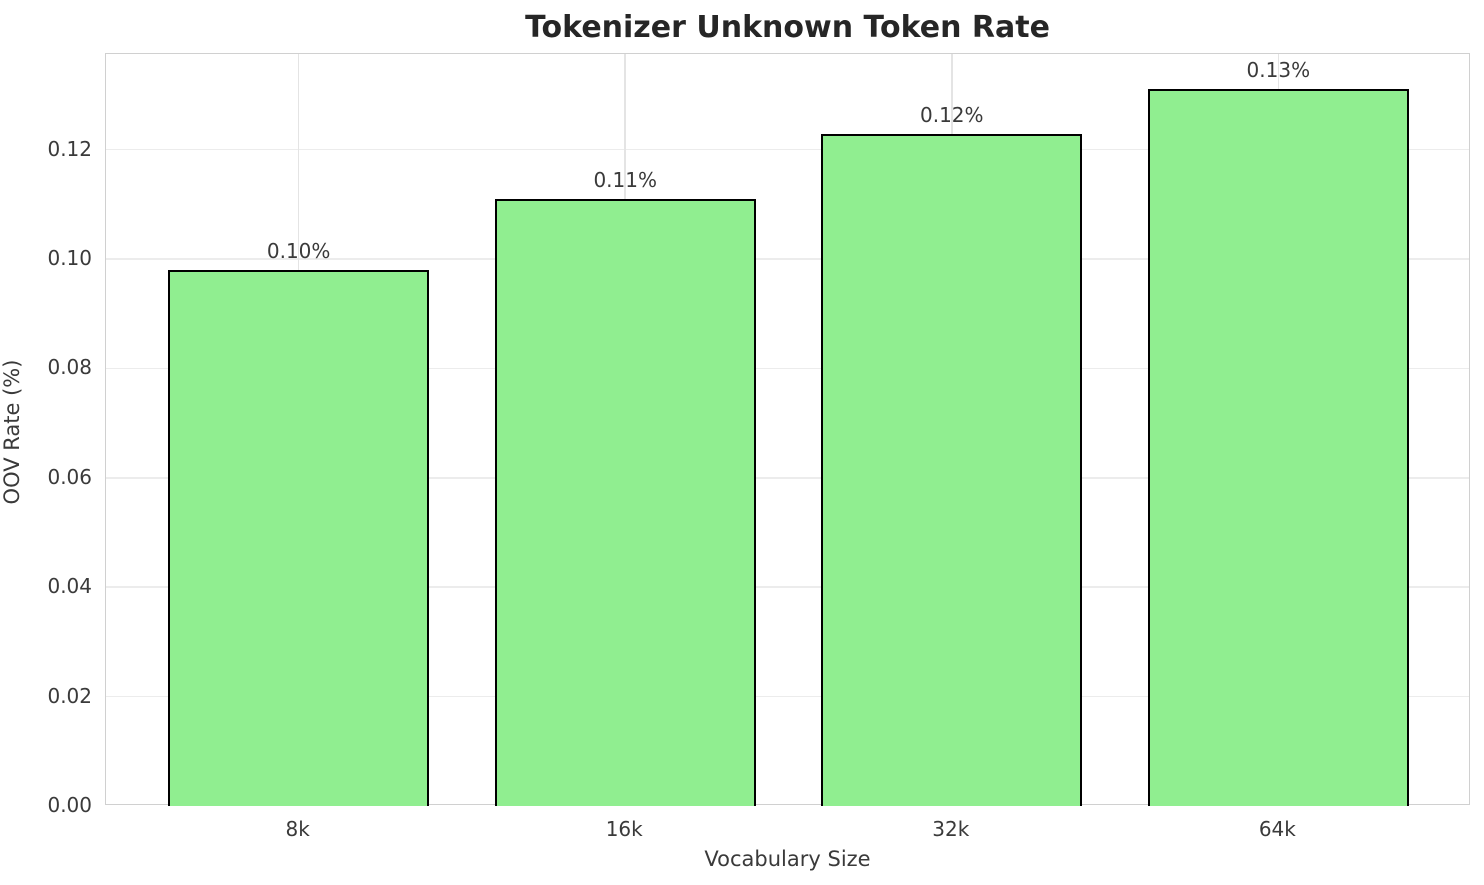 The width and height of the screenshot is (1484, 885). Describe the element at coordinates (69, 258) in the screenshot. I see `y-tick-label: 0.10` at that location.